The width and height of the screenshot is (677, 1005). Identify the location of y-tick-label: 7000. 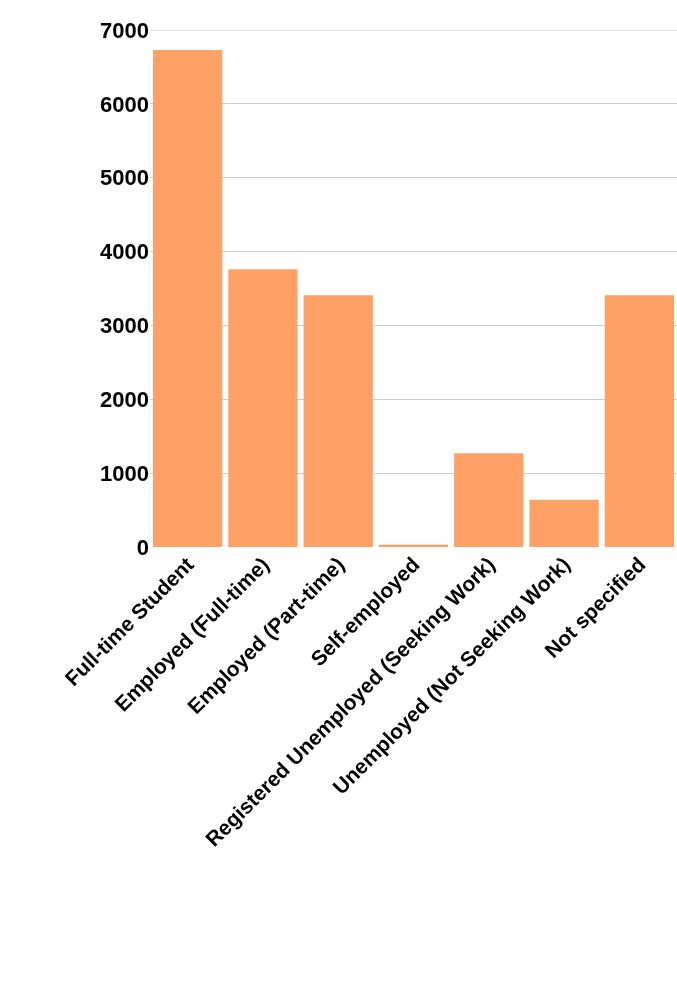
(124, 30).